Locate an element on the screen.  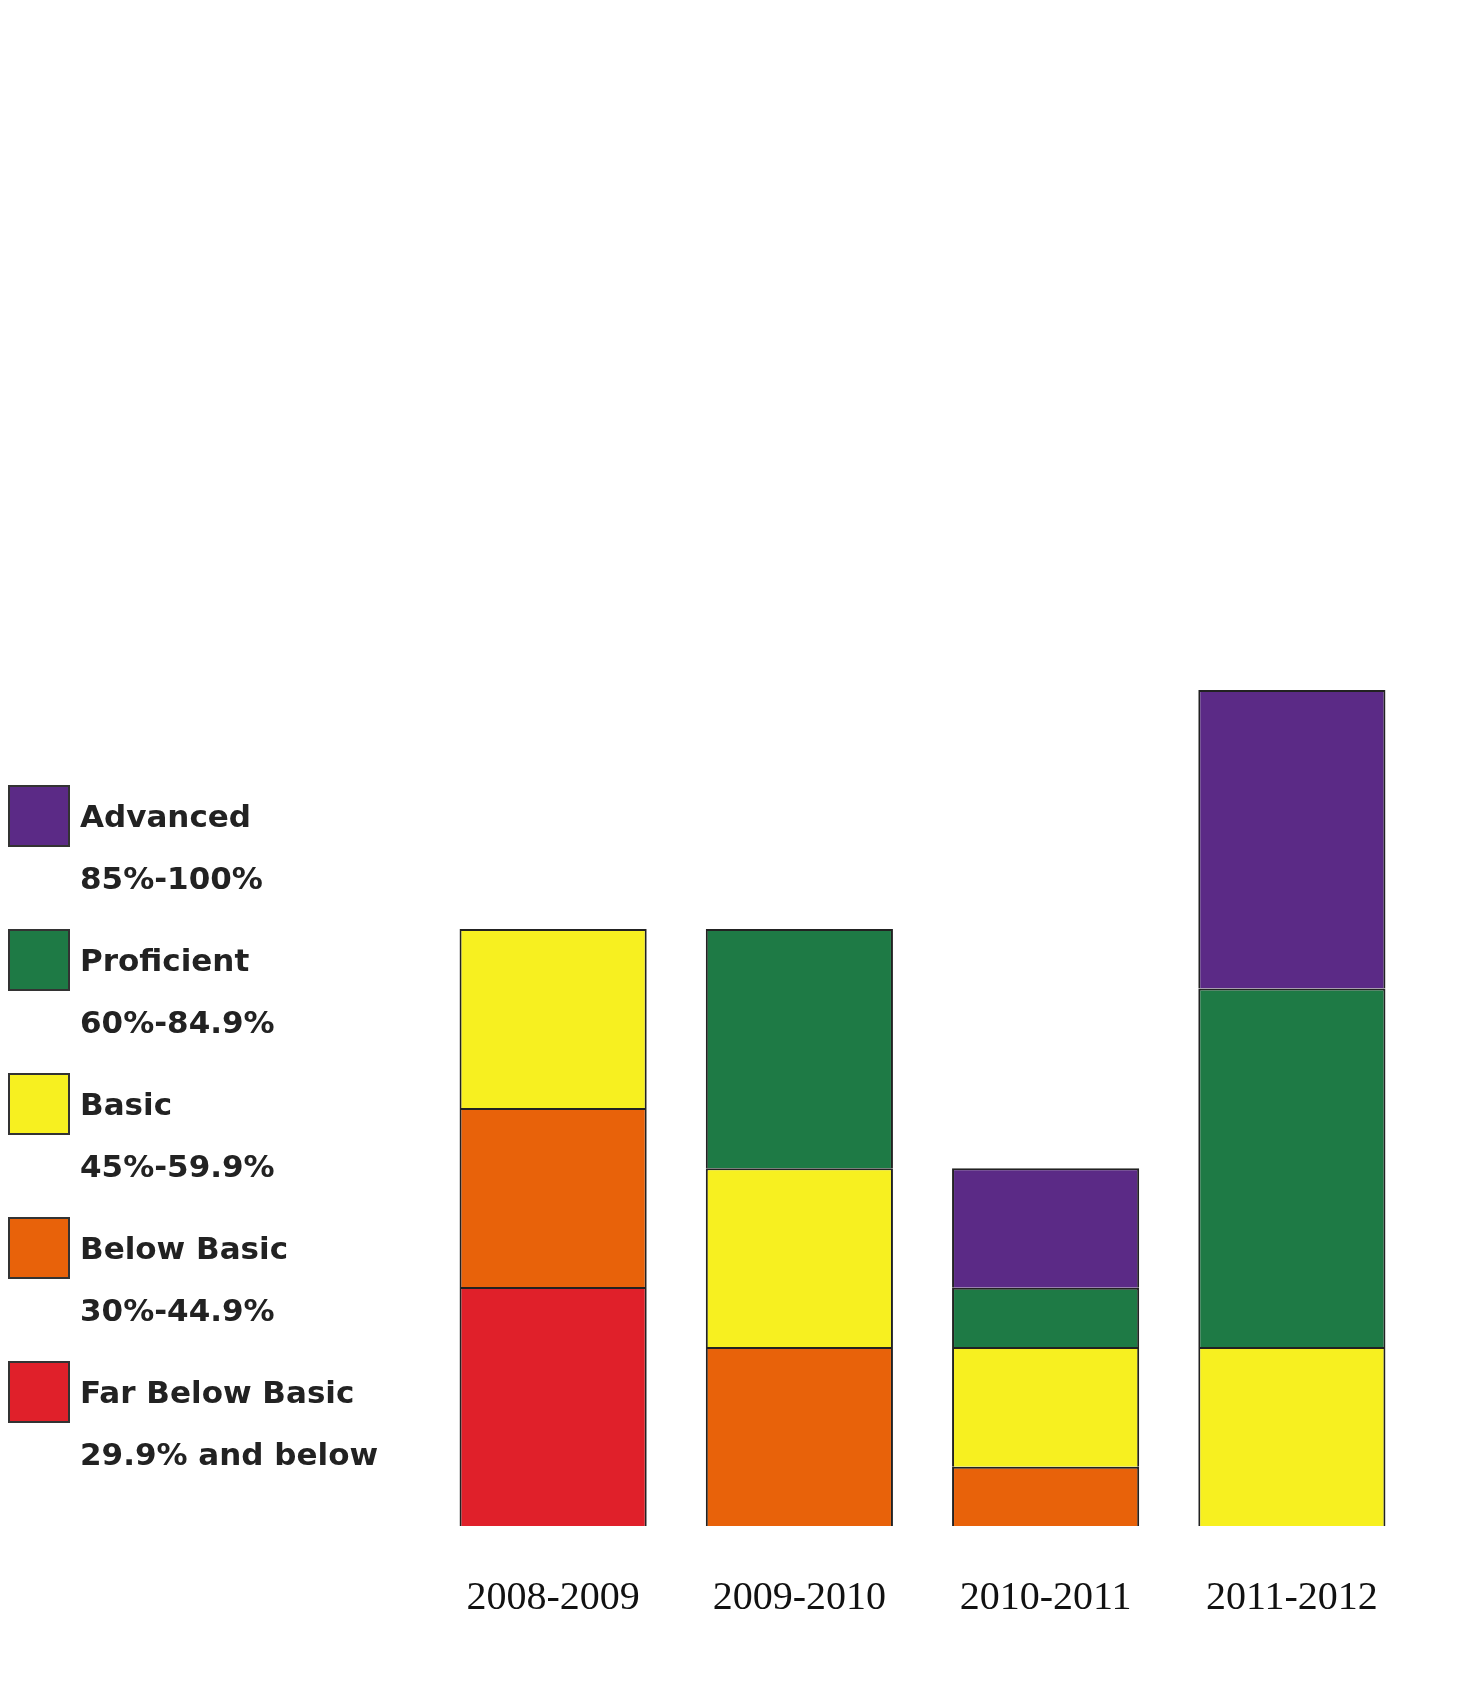
legend-label: Proficient 60%-84.9% is located at coordinates (177, 991).